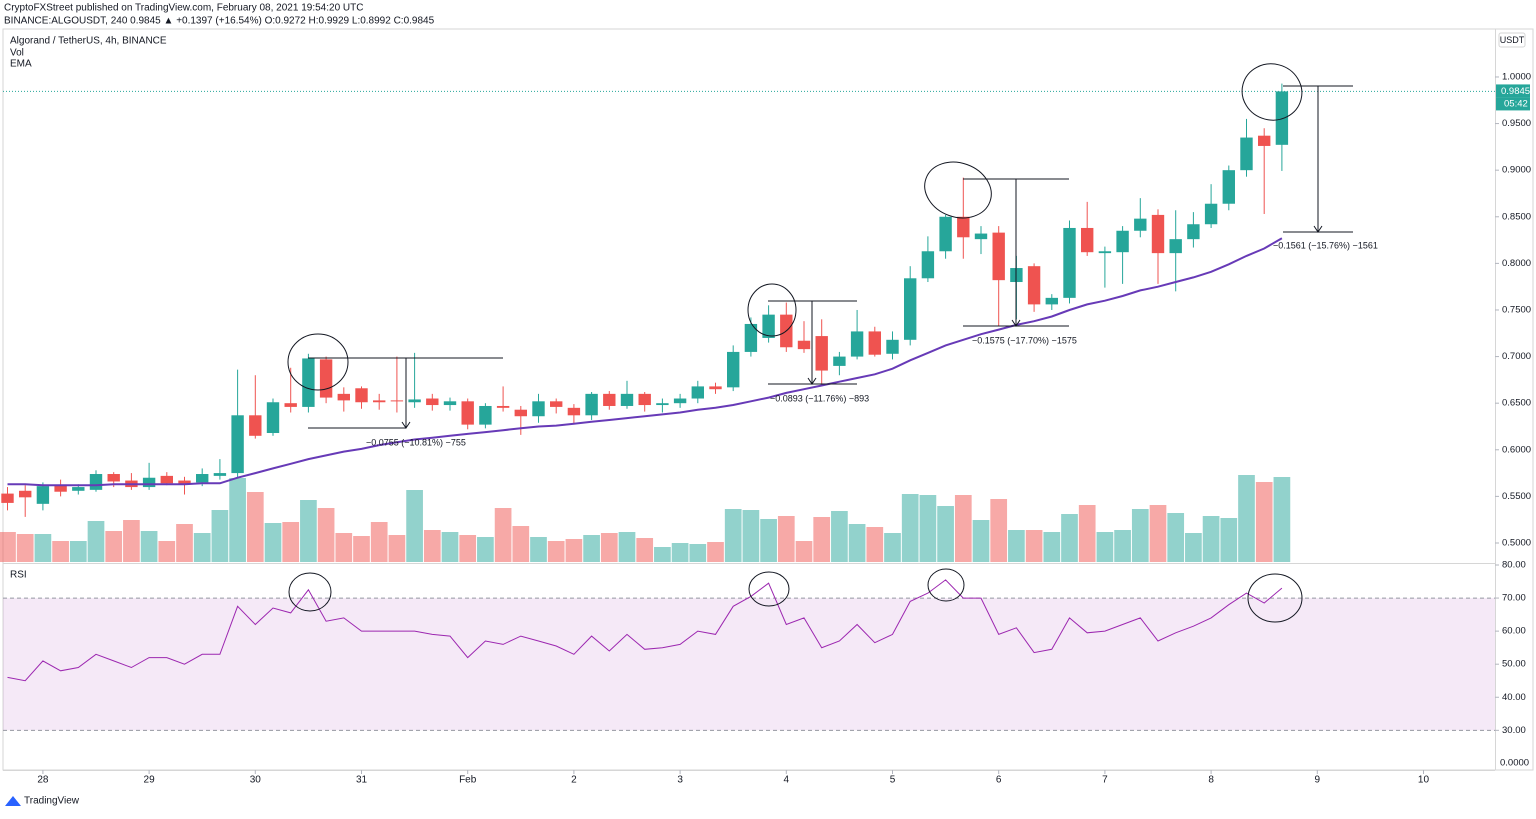 The image size is (1536, 819). Describe the element at coordinates (819, 398) in the screenshot. I see `measure-label: −0.0893 (−11.76%) −893` at that location.